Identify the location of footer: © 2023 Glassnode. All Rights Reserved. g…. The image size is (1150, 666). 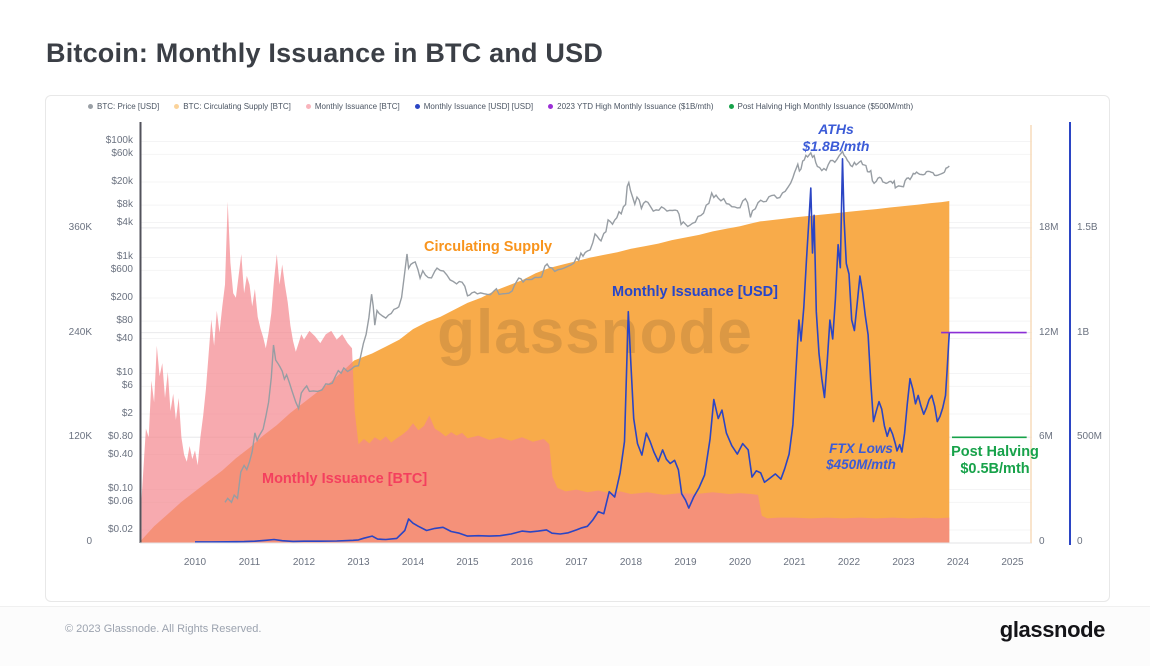
(575, 636).